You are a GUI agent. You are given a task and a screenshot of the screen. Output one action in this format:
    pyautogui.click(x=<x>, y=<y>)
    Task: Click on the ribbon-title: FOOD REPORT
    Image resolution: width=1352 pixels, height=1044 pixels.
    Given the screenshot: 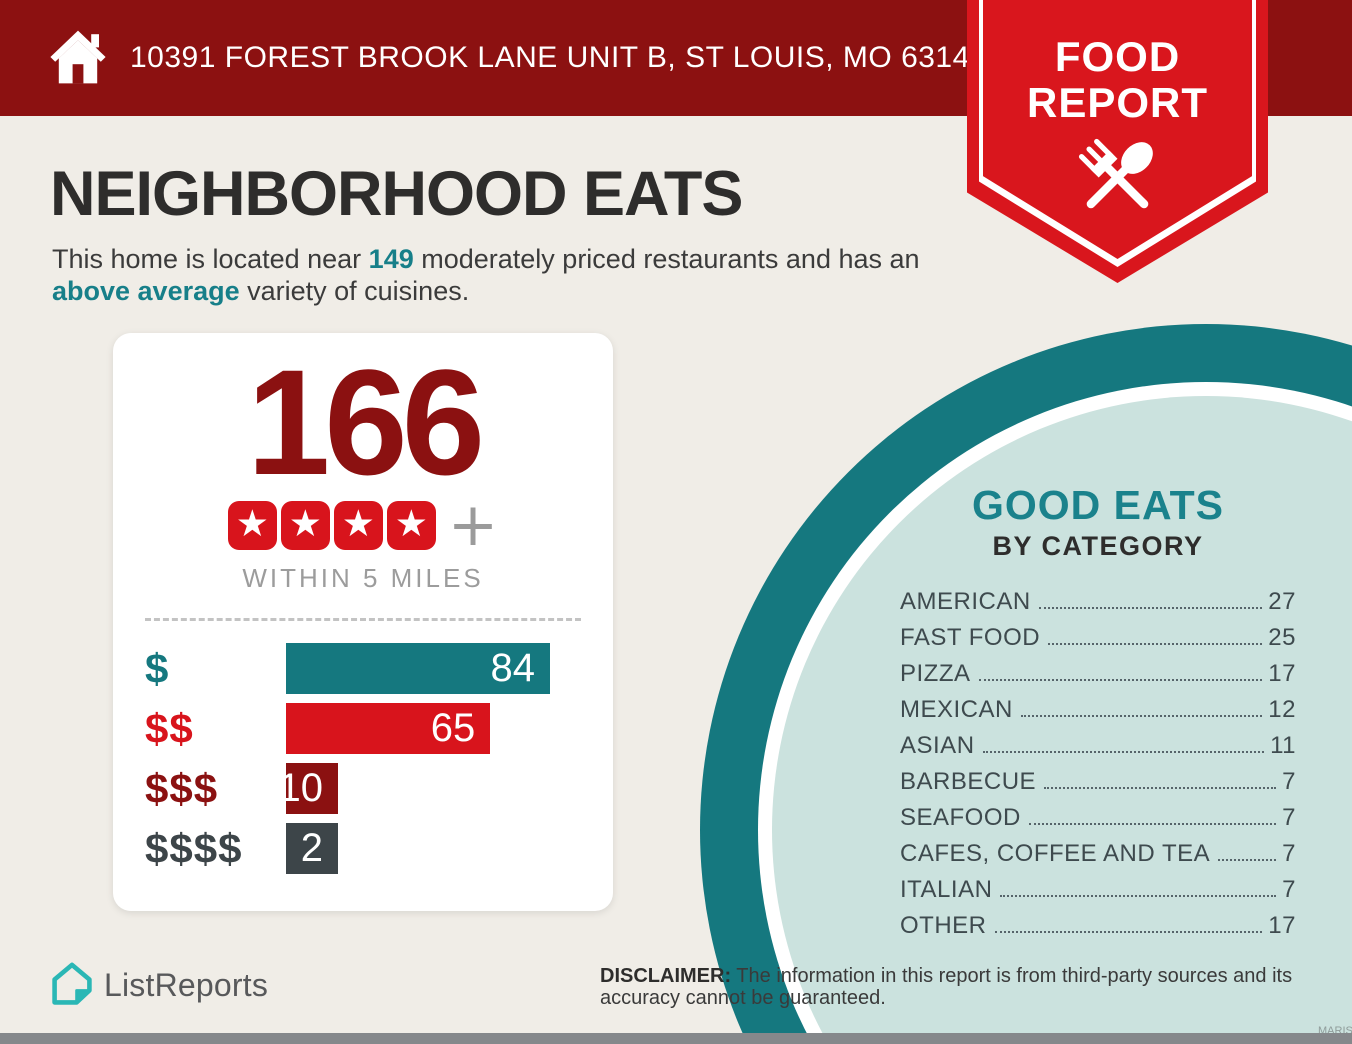 What is the action you would take?
    pyautogui.click(x=1117, y=79)
    